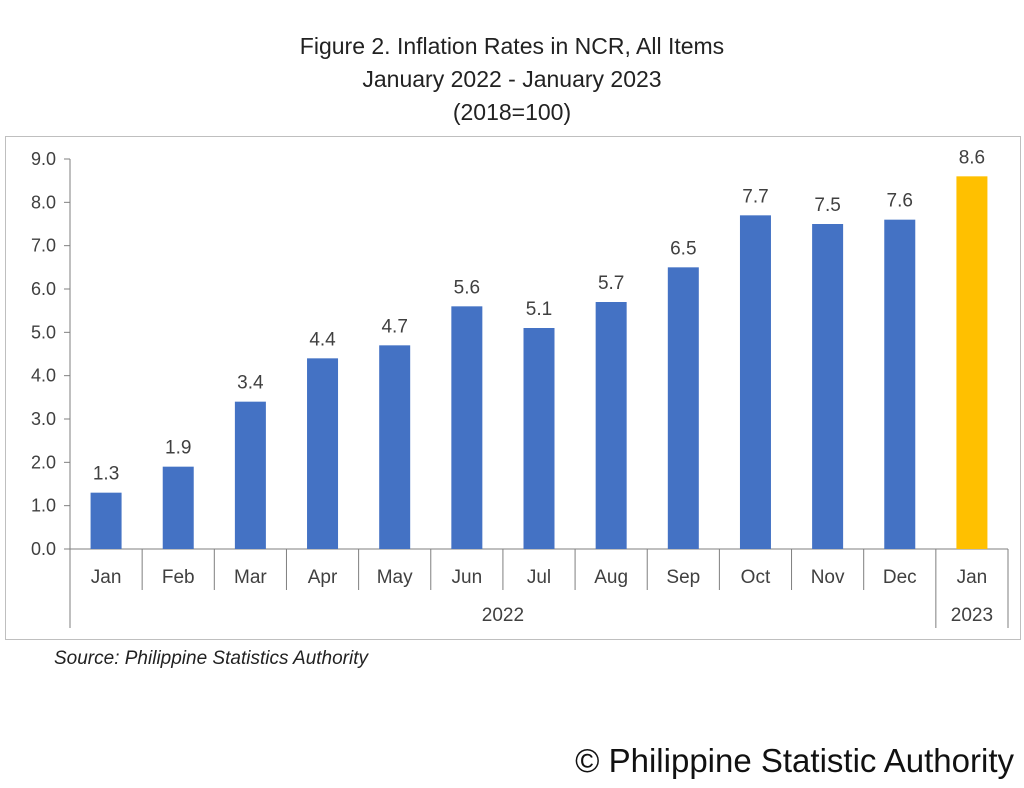 Image resolution: width=1024 pixels, height=788 pixels. Describe the element at coordinates (503, 615) in the screenshot. I see `x-group-label: 2022` at that location.